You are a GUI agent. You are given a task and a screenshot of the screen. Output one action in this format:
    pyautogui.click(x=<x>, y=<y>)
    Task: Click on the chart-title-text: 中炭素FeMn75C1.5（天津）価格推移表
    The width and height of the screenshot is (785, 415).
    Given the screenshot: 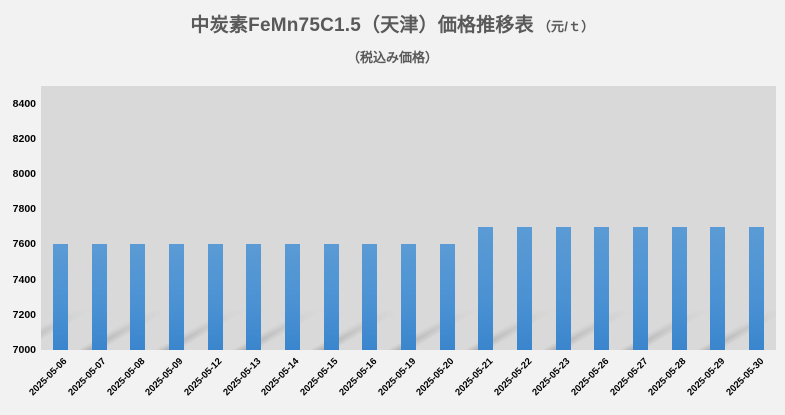 What is the action you would take?
    pyautogui.click(x=362, y=25)
    